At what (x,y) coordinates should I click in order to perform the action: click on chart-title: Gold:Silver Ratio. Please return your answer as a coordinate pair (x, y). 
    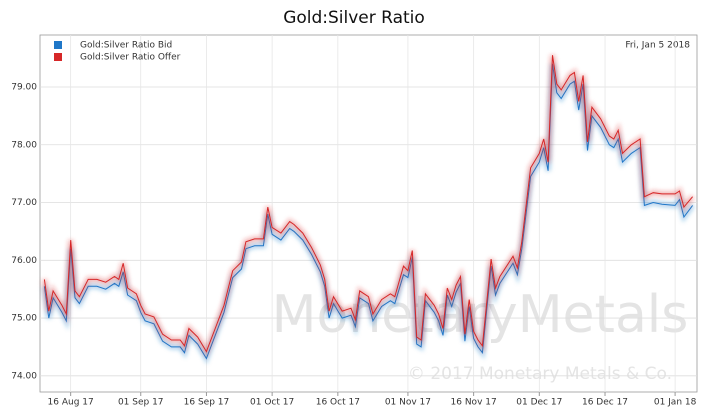
    Looking at the image, I should click on (354, 18).